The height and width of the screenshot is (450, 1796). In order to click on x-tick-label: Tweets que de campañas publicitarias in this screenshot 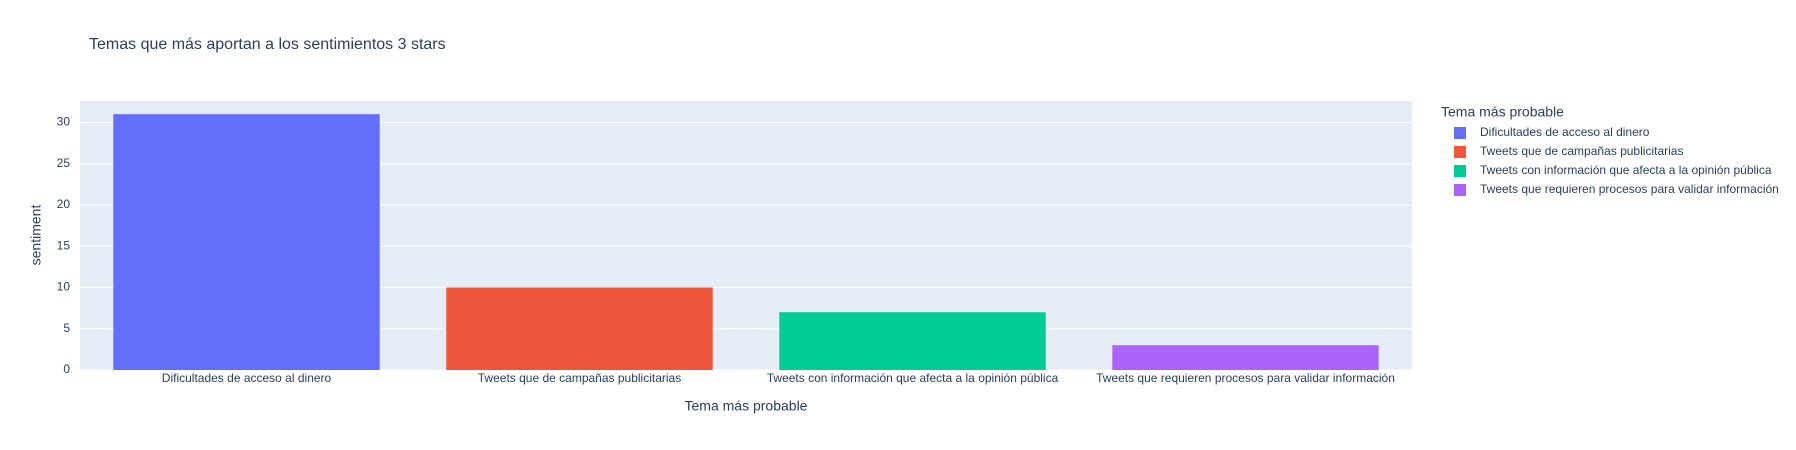, I will do `click(579, 378)`.